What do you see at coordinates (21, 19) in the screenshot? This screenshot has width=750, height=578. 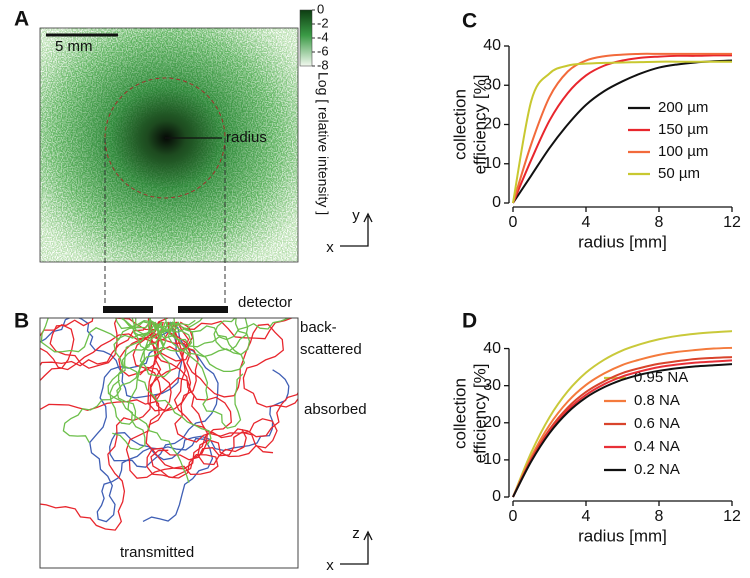 I see `panel-letter: A` at bounding box center [21, 19].